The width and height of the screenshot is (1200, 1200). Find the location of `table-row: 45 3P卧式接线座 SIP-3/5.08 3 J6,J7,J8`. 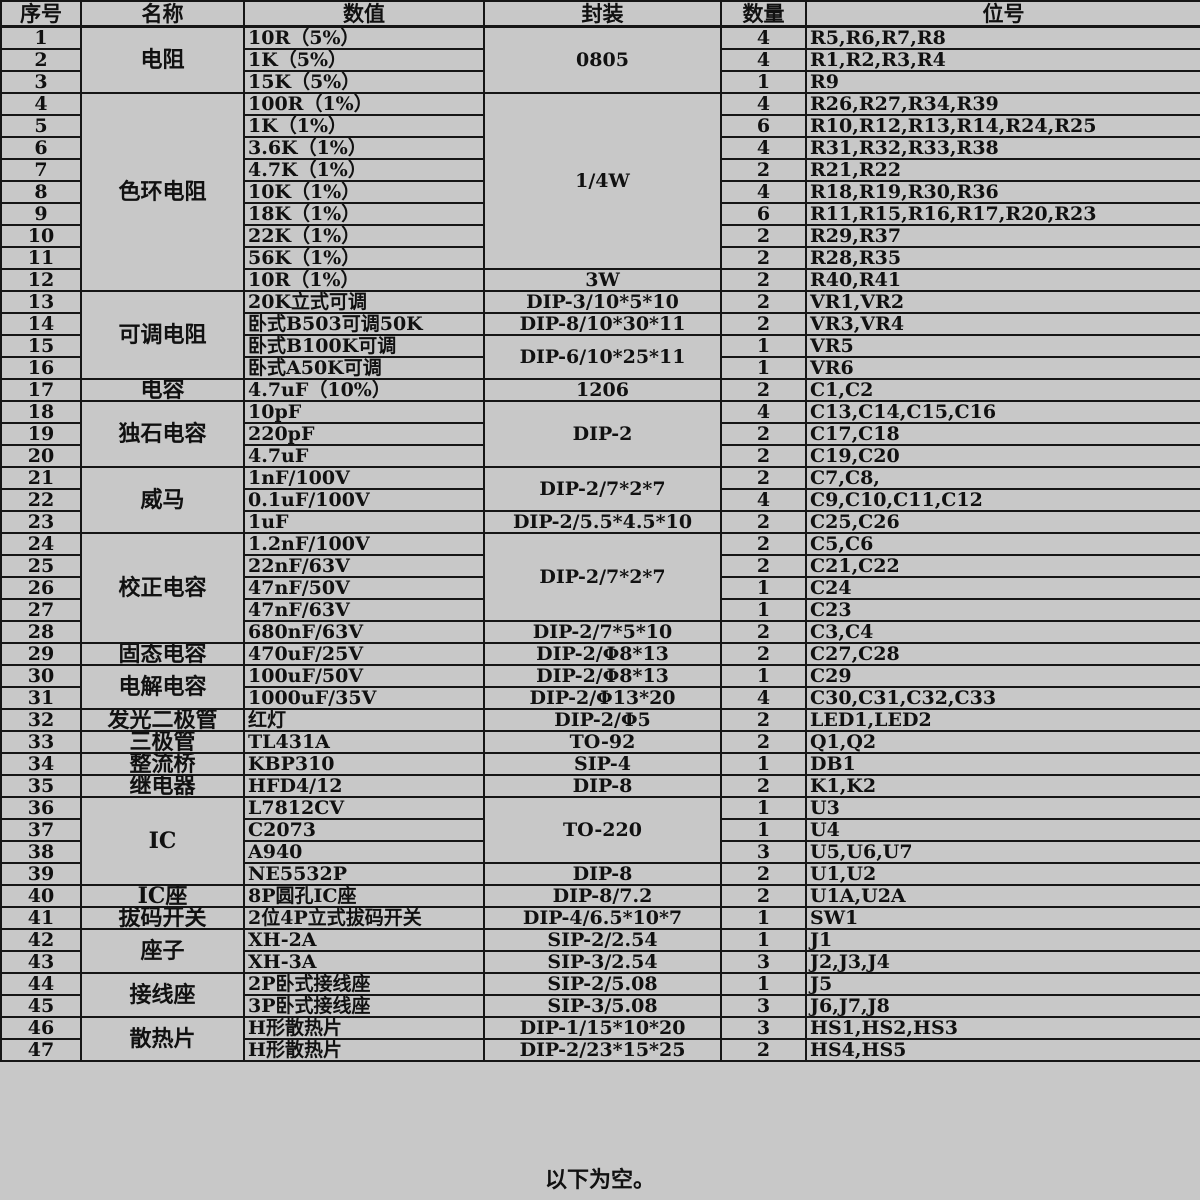

table-row: 45 3P卧式接线座 SIP-3/5.08 3 J6,J7,J8 is located at coordinates (600, 1006).